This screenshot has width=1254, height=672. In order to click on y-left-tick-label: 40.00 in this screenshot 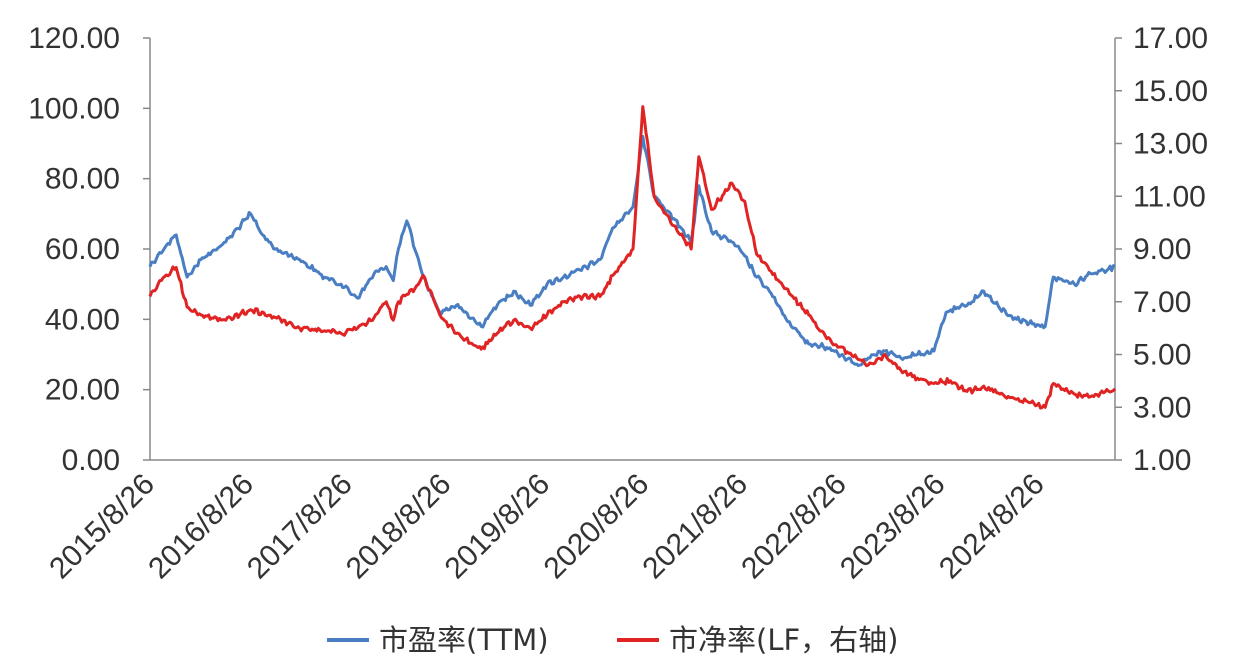, I will do `click(82, 319)`.